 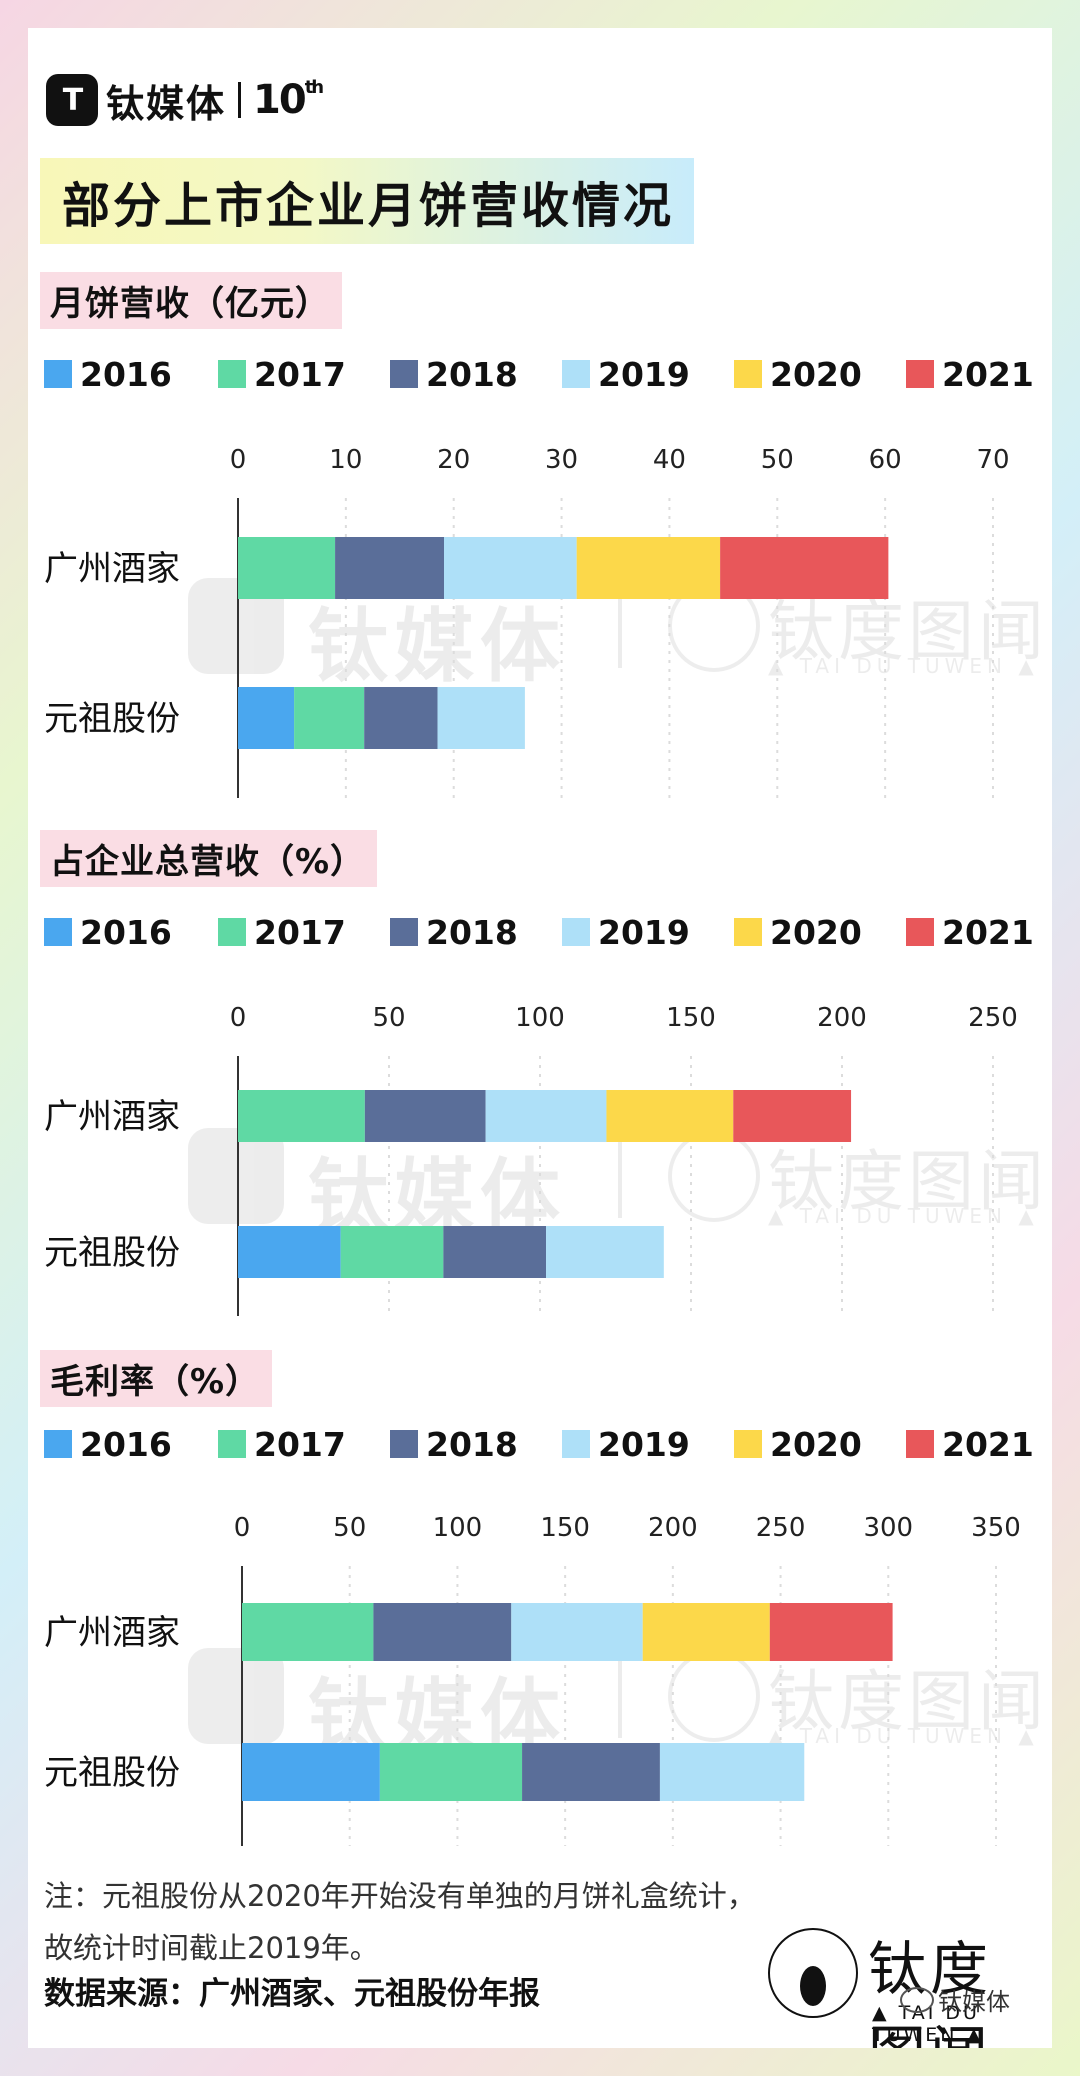 I want to click on x-tick-label: 200, so click(x=673, y=1528).